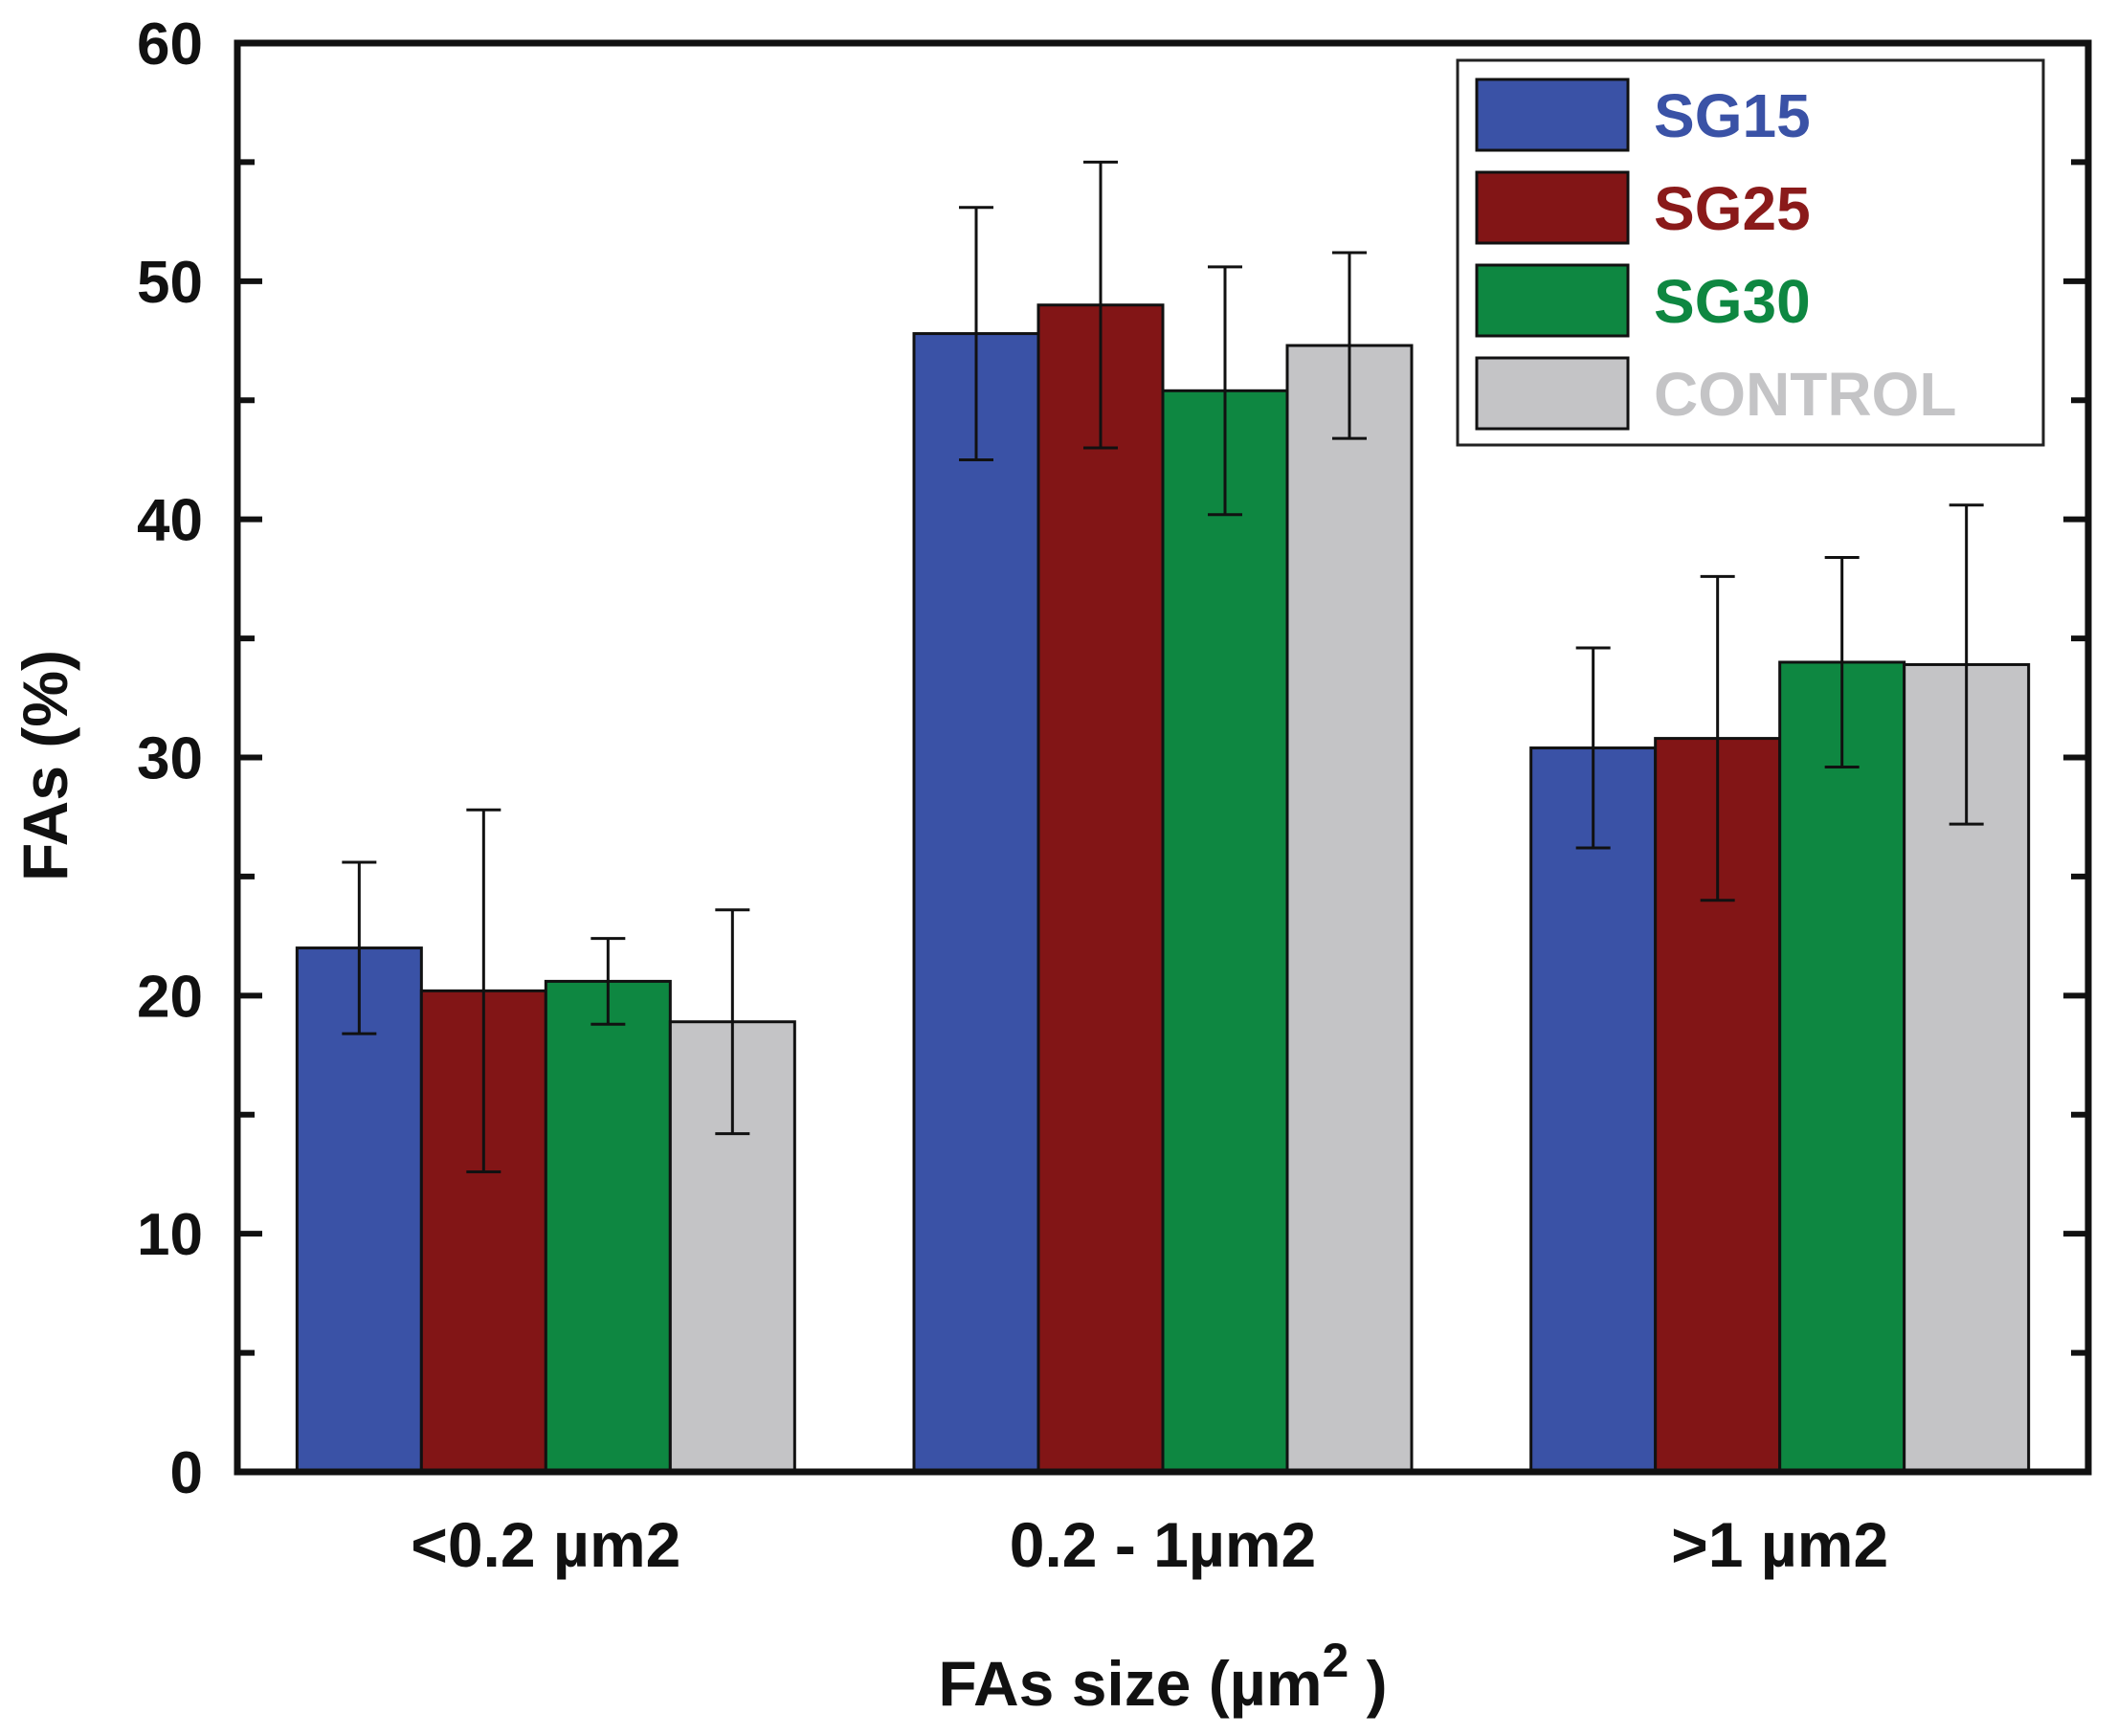 This screenshot has width=2117, height=1736. I want to click on legend-swatch-sg15, so click(1552, 115).